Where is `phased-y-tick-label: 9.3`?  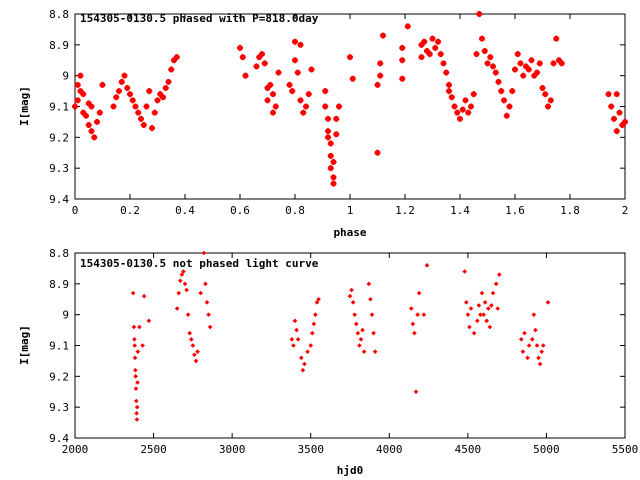
phased-y-tick-label: 9.3 is located at coordinates (59, 168).